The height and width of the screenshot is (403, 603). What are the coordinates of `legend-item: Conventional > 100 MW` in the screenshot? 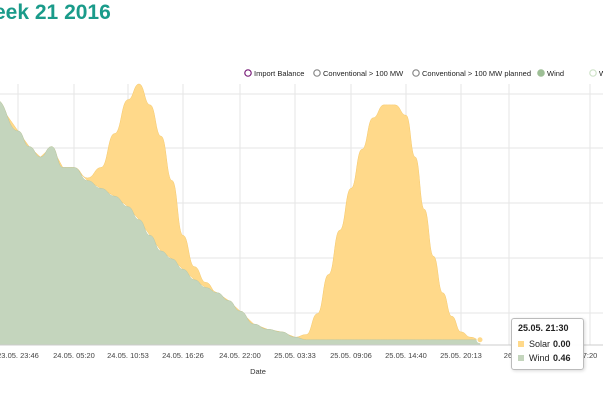 It's located at (358, 73).